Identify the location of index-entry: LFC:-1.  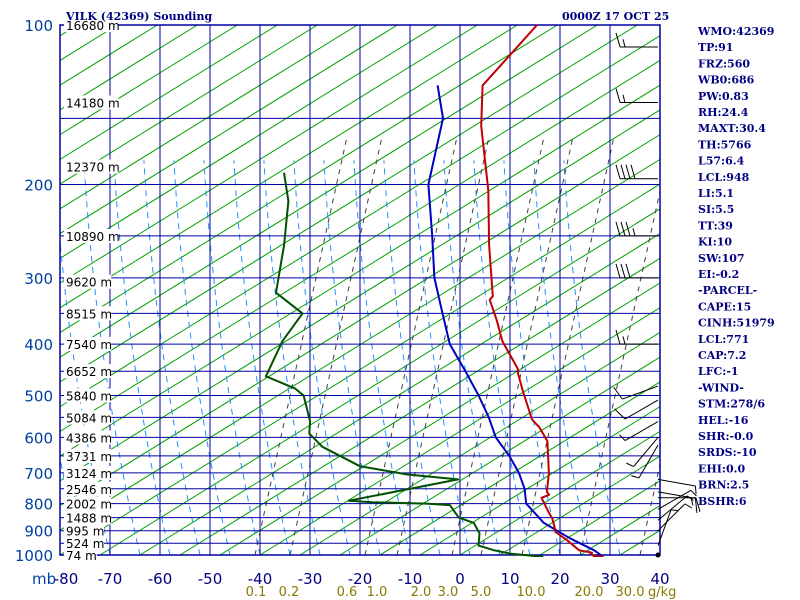
(718, 371).